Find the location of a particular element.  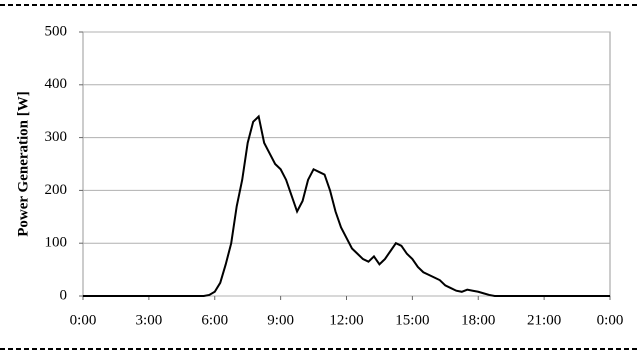

y-tick-label: 200 is located at coordinates (56, 190).